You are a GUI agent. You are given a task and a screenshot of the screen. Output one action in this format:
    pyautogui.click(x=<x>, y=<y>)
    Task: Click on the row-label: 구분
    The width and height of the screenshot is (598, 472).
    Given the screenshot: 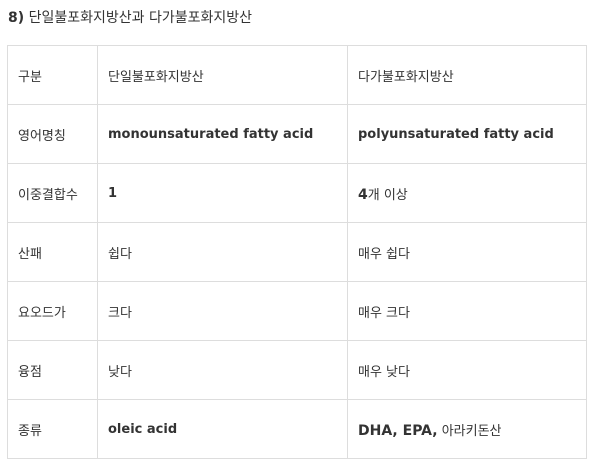 What is the action you would take?
    pyautogui.click(x=52, y=75)
    